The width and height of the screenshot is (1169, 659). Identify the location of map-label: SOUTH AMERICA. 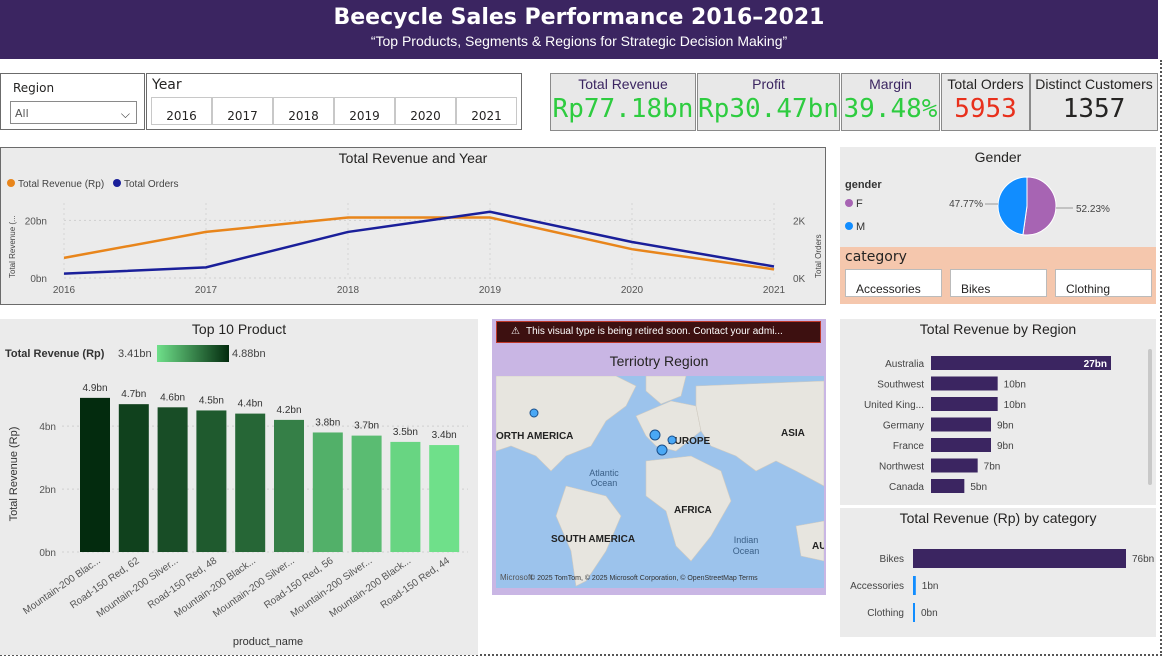
(593, 539).